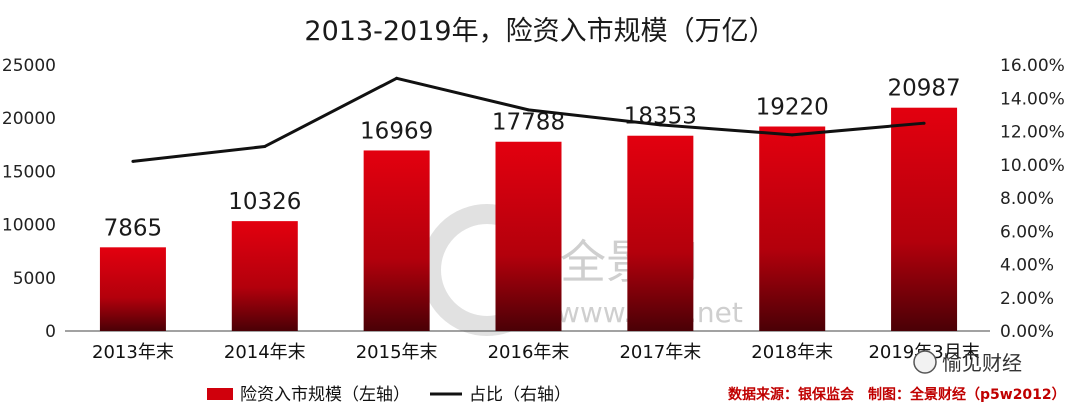  I want to click on bar-value-label: 20987, so click(923, 89).